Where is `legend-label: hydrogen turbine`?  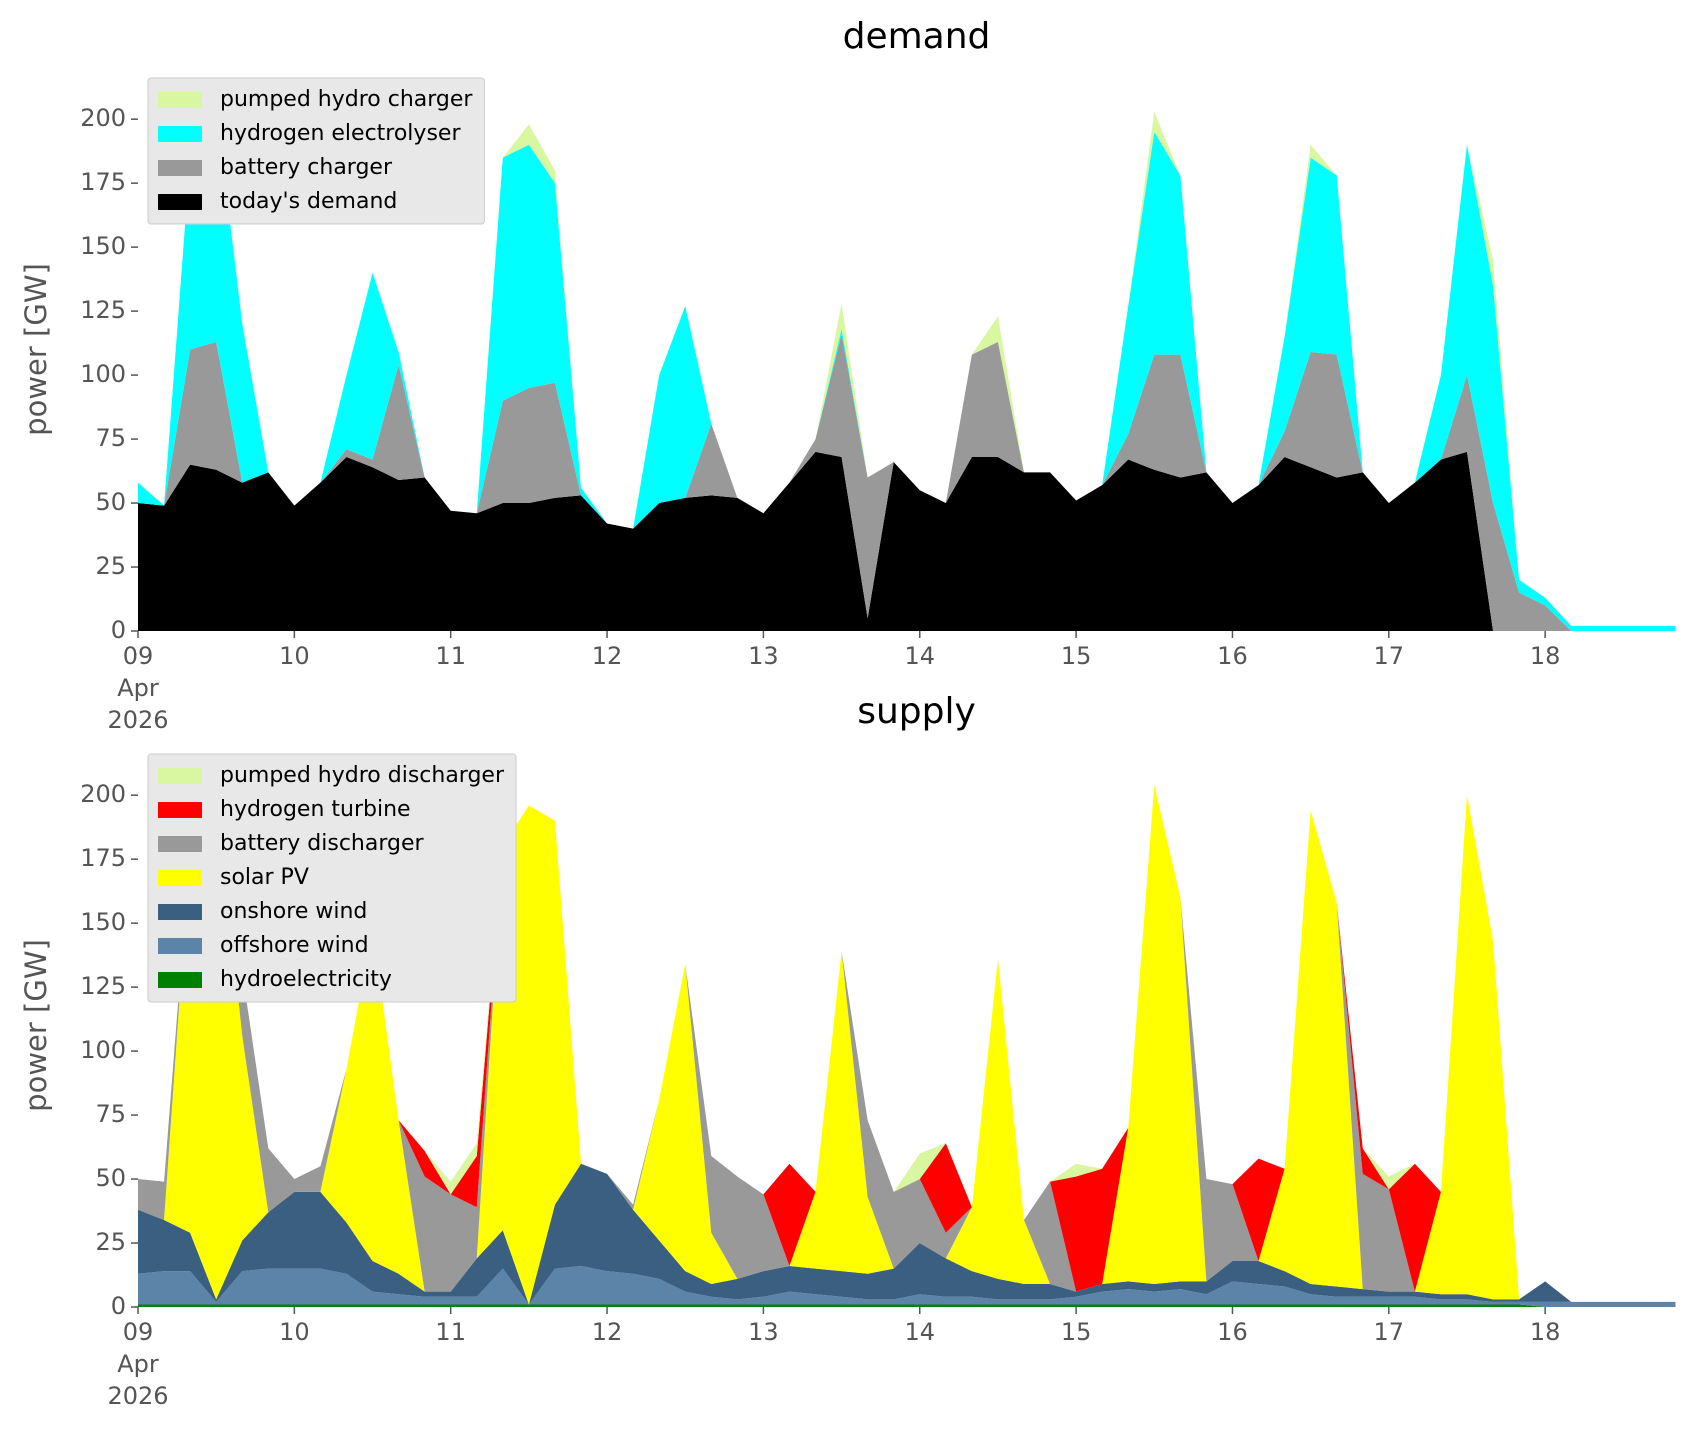
legend-label: hydrogen turbine is located at coordinates (315, 809).